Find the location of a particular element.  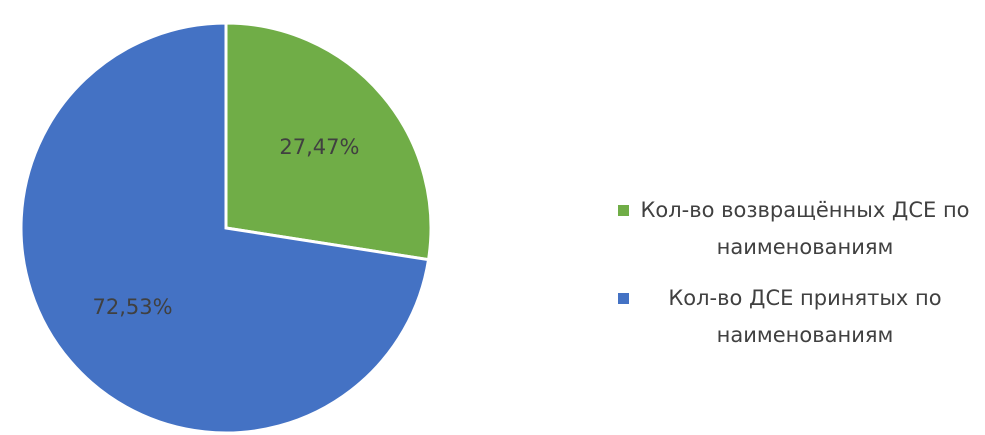

data-label: 72,53% is located at coordinates (133, 307).